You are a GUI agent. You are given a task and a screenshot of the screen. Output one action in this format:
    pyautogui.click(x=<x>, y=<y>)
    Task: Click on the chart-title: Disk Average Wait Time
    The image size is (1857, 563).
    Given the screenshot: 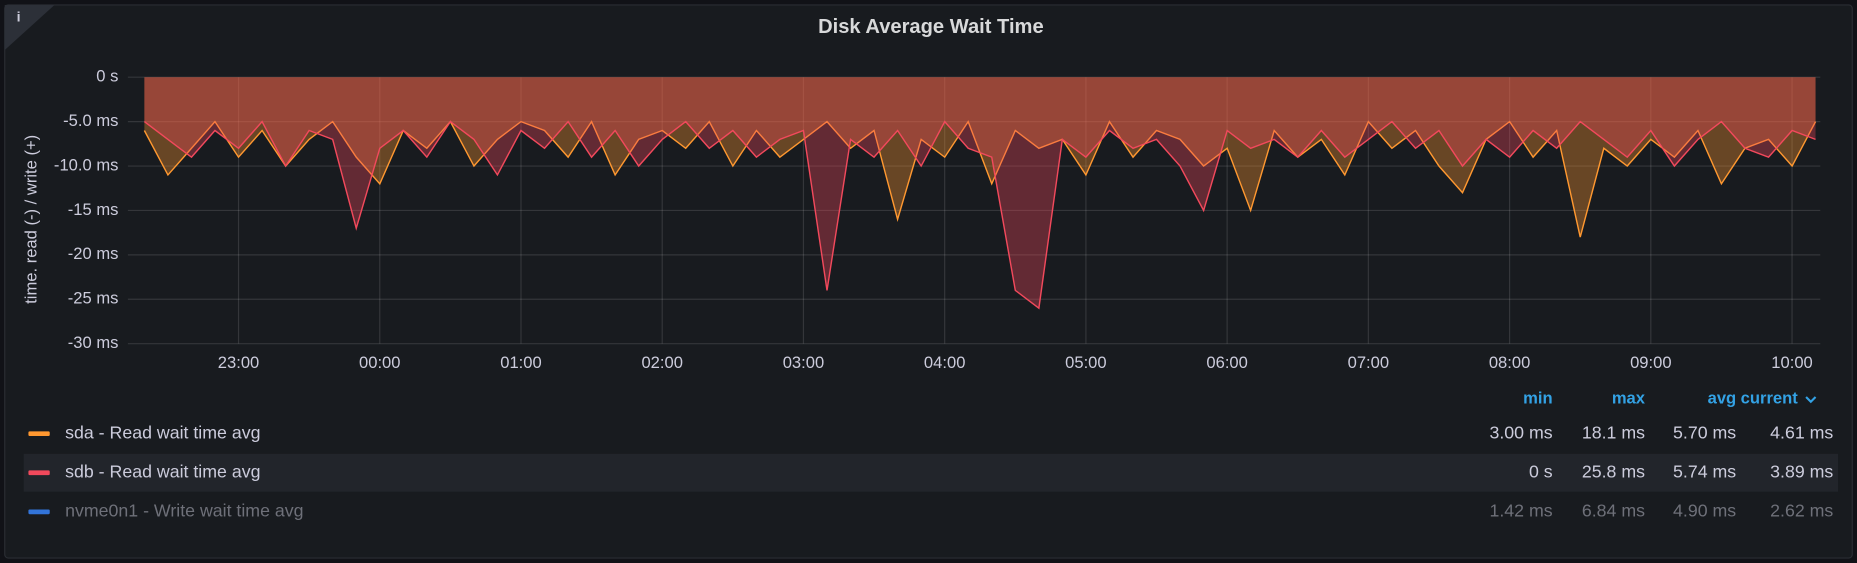 What is the action you would take?
    pyautogui.click(x=931, y=27)
    